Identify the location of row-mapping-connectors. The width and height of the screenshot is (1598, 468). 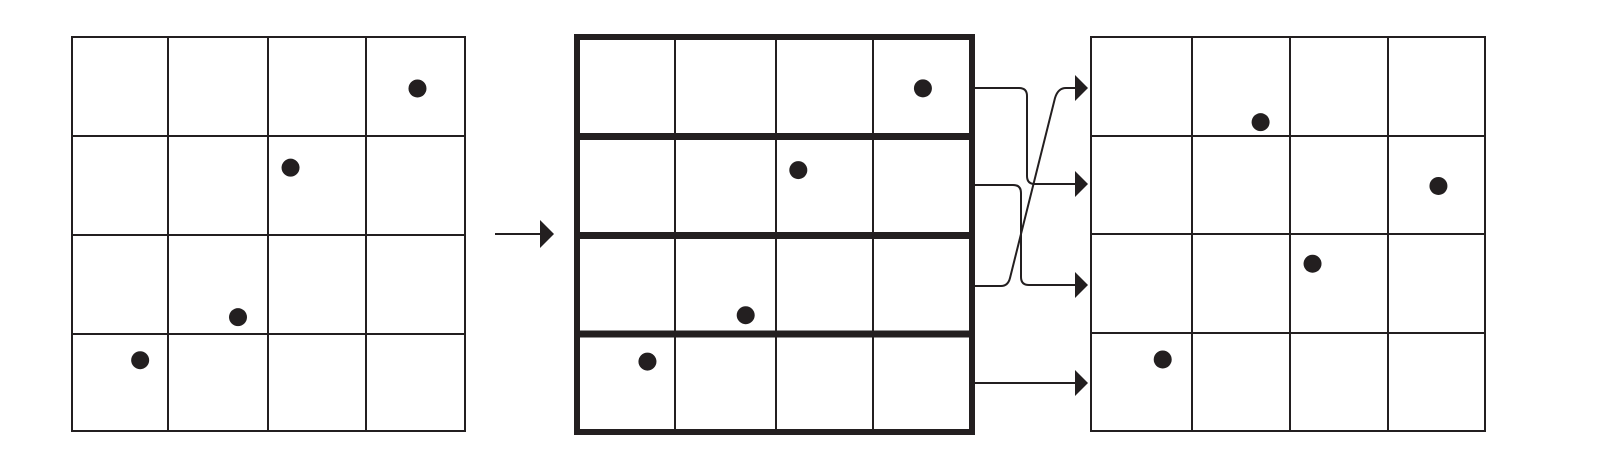
(1031, 235).